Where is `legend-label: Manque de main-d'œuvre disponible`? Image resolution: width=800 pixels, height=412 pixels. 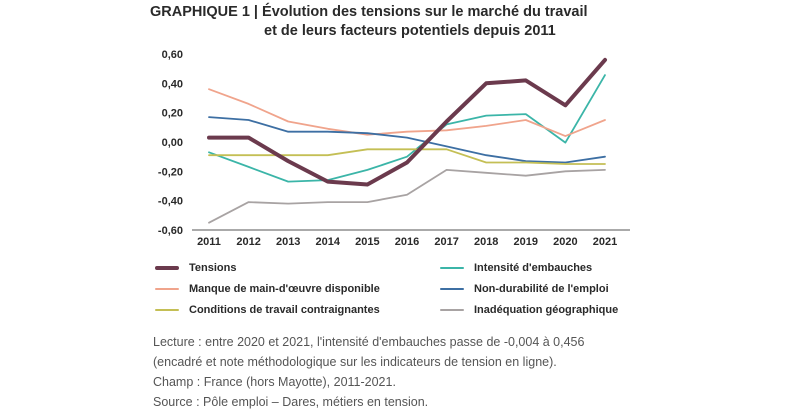
legend-label: Manque de main-d'œuvre disponible is located at coordinates (284, 289).